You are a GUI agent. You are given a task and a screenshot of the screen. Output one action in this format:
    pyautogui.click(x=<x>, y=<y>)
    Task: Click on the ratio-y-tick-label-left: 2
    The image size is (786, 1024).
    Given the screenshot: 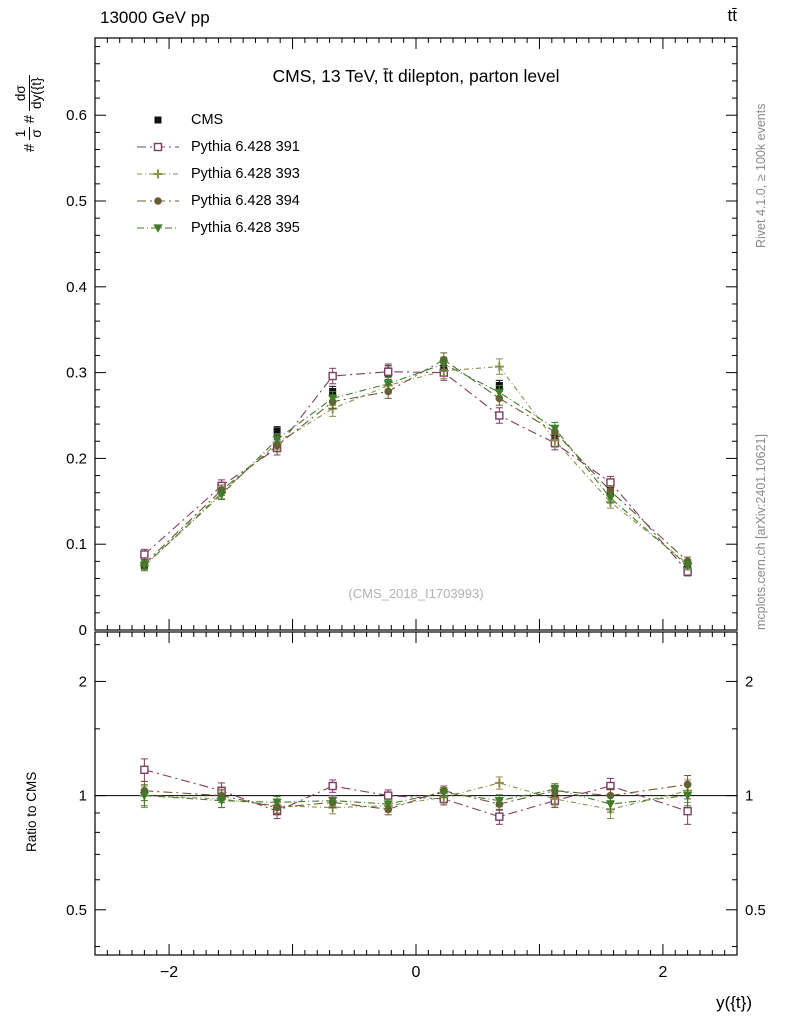 What is the action you would take?
    pyautogui.click(x=83, y=681)
    